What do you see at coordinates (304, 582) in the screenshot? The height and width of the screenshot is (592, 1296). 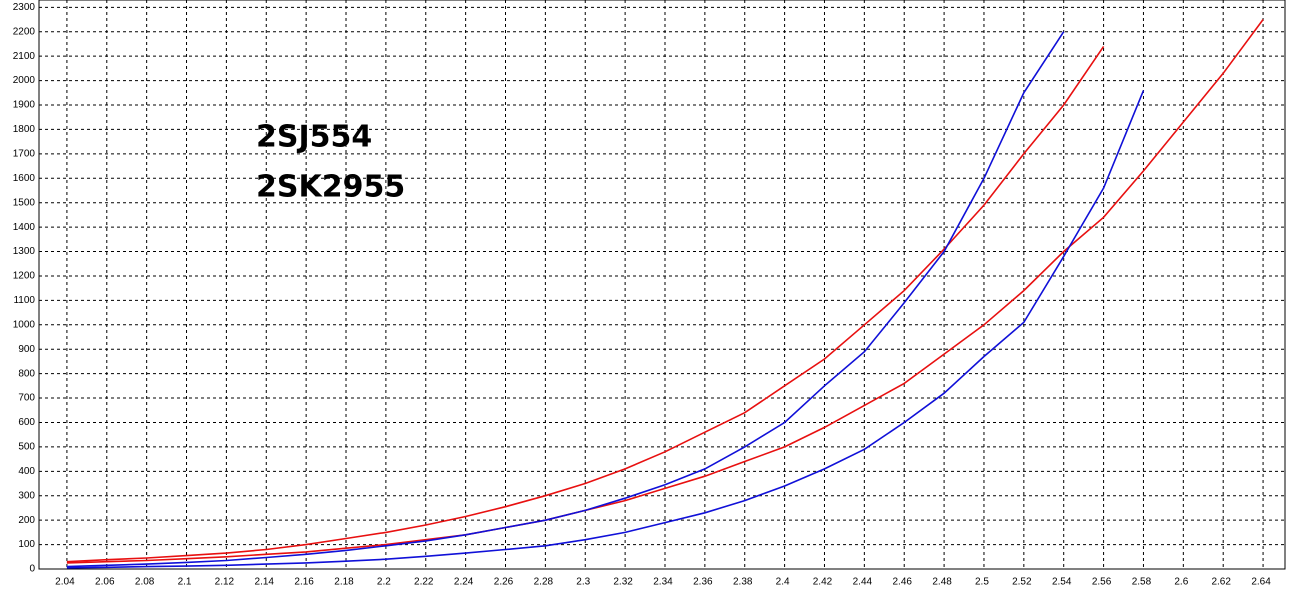 I see `x-tick-label: 2.16` at bounding box center [304, 582].